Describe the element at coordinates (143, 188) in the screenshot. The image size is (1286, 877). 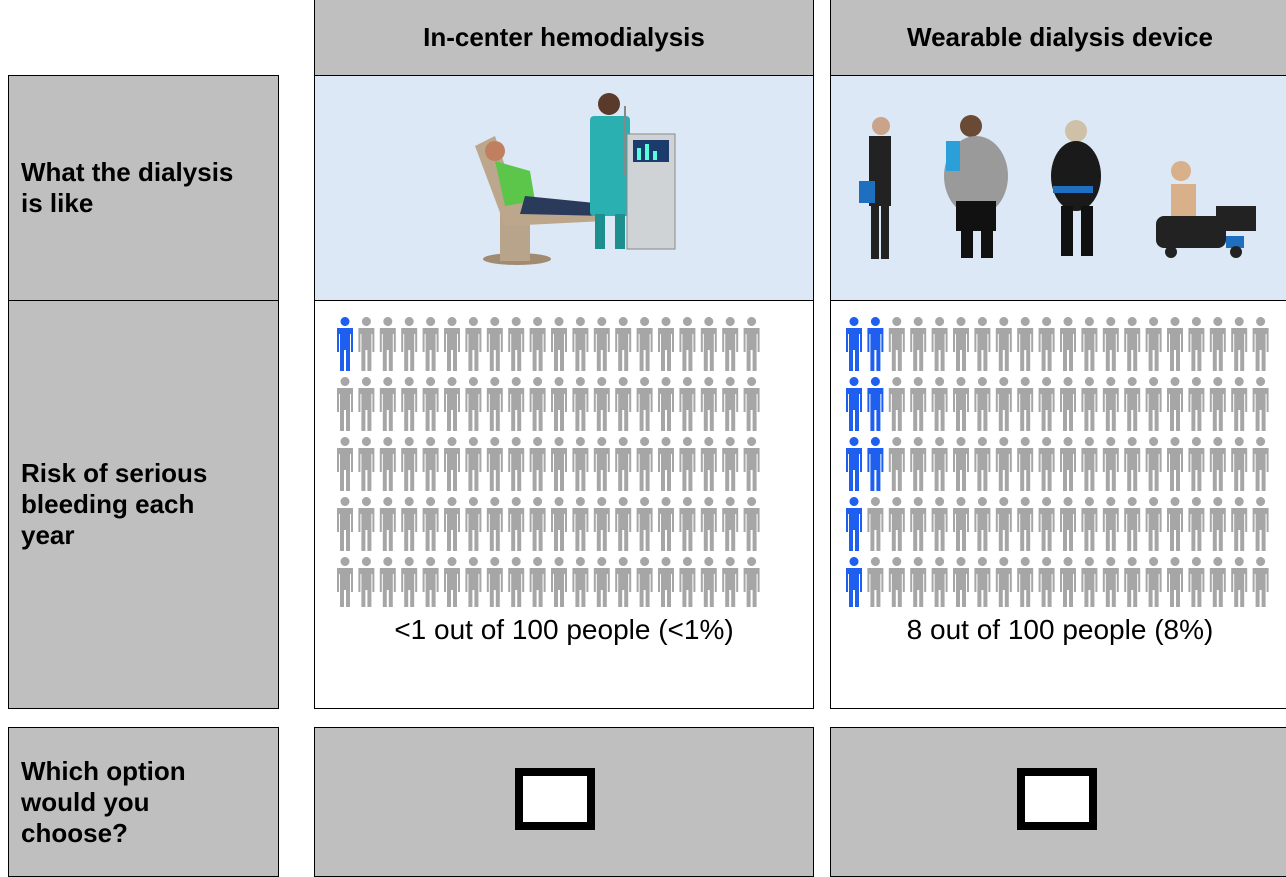
I see `row-label: What the dialysis is like` at that location.